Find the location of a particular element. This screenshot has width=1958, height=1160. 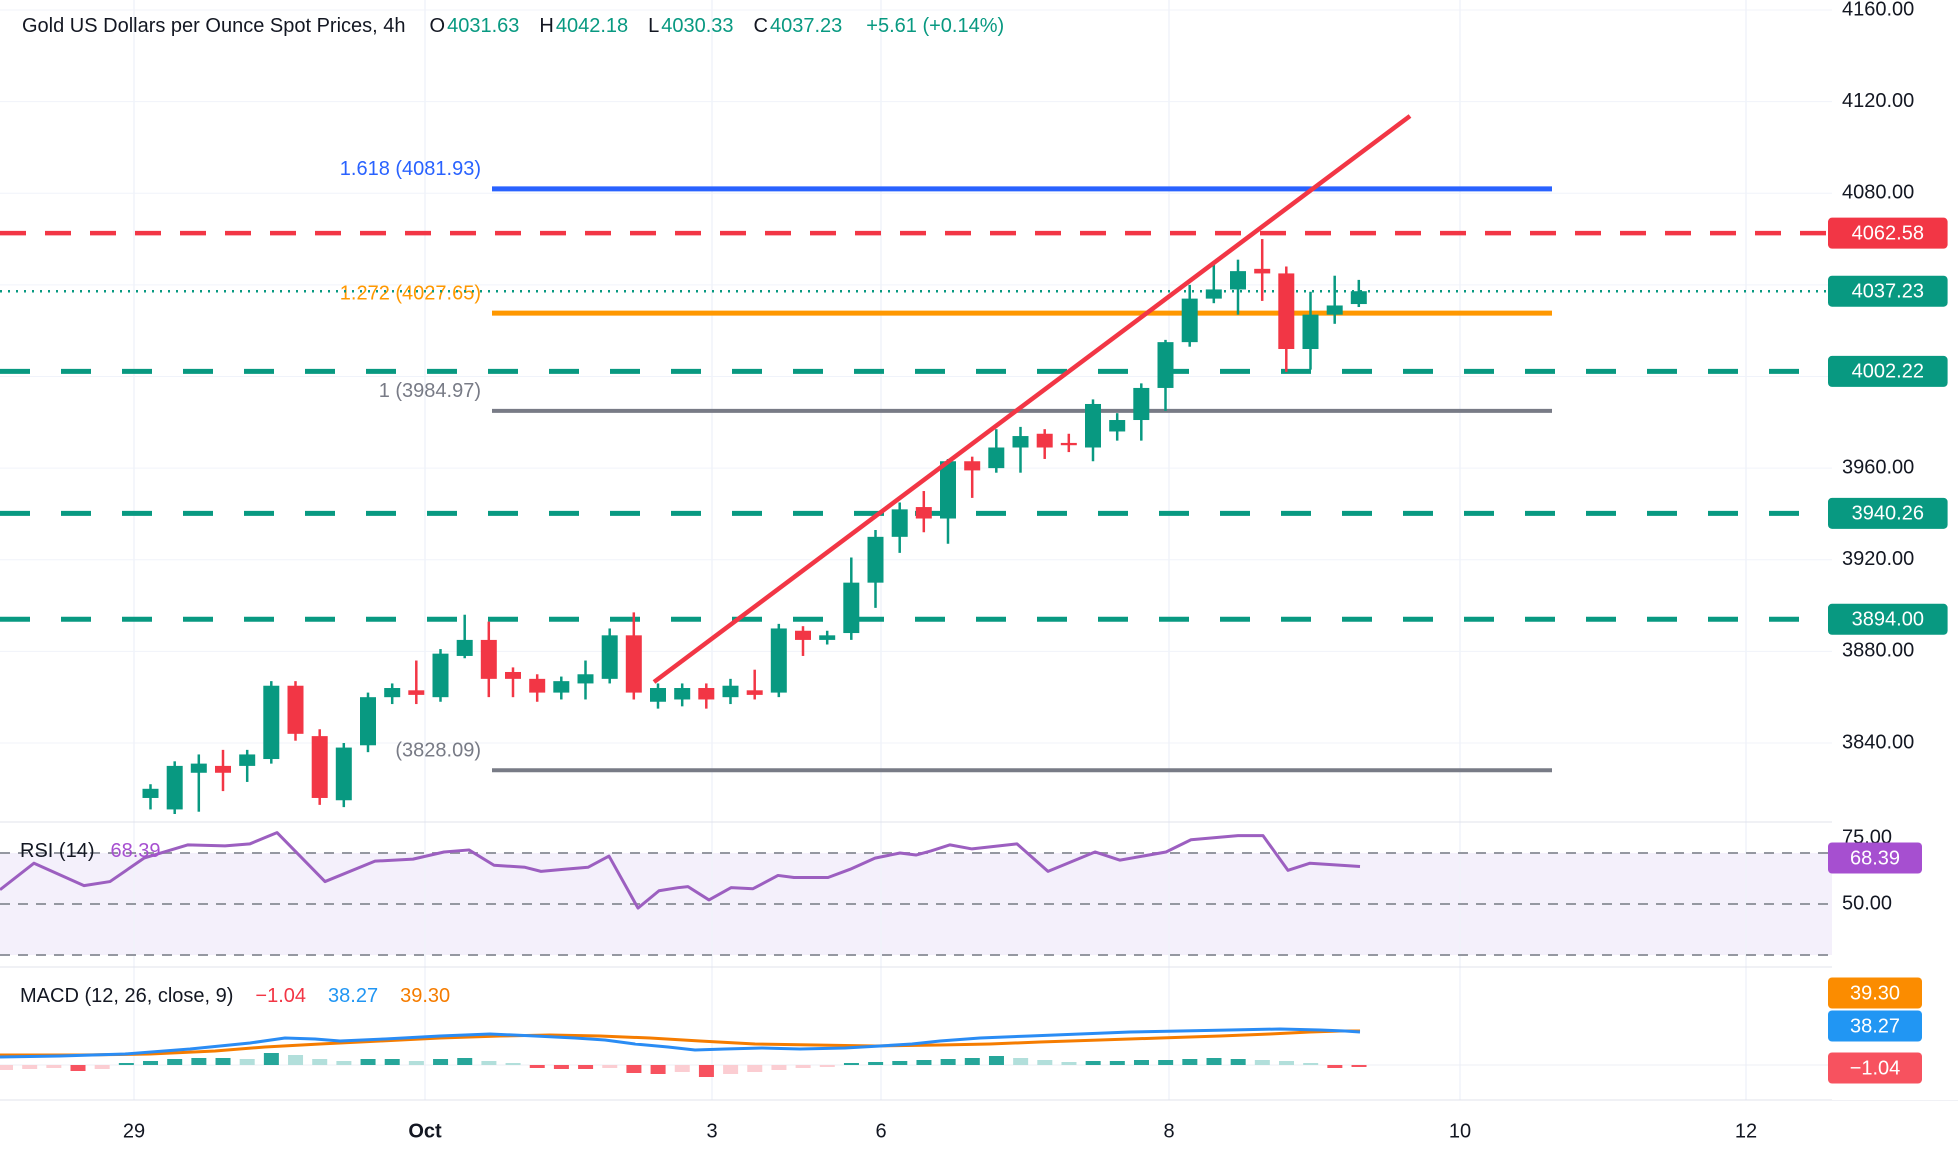

price-badge-text: 3940.26 is located at coordinates (1888, 514).